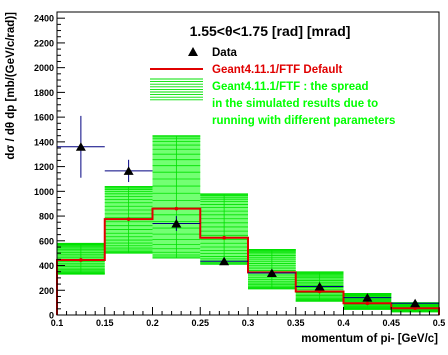 The width and height of the screenshot is (448, 355). What do you see at coordinates (152, 323) in the screenshot?
I see `x-tick-label: 0.2` at bounding box center [152, 323].